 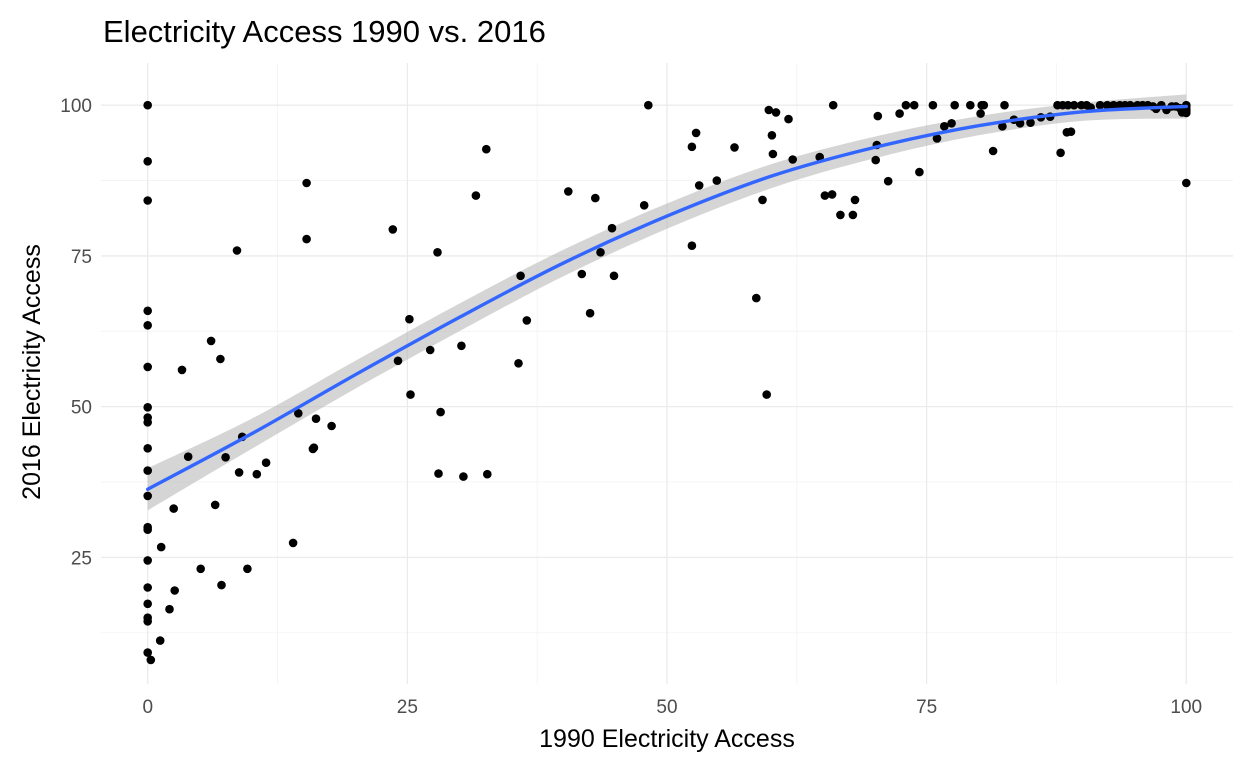 I want to click on y-tick-label: 50, so click(x=81, y=408).